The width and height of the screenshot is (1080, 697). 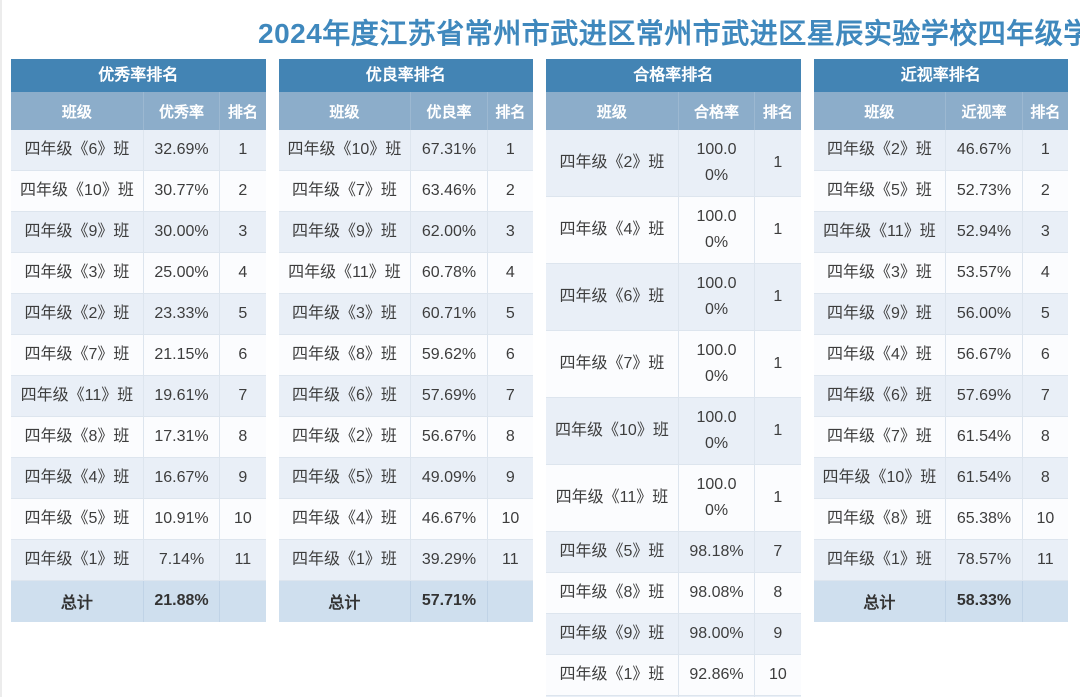 What do you see at coordinates (405, 355) in the screenshot?
I see `table-row: 四年级《8》班 59.62% 6` at bounding box center [405, 355].